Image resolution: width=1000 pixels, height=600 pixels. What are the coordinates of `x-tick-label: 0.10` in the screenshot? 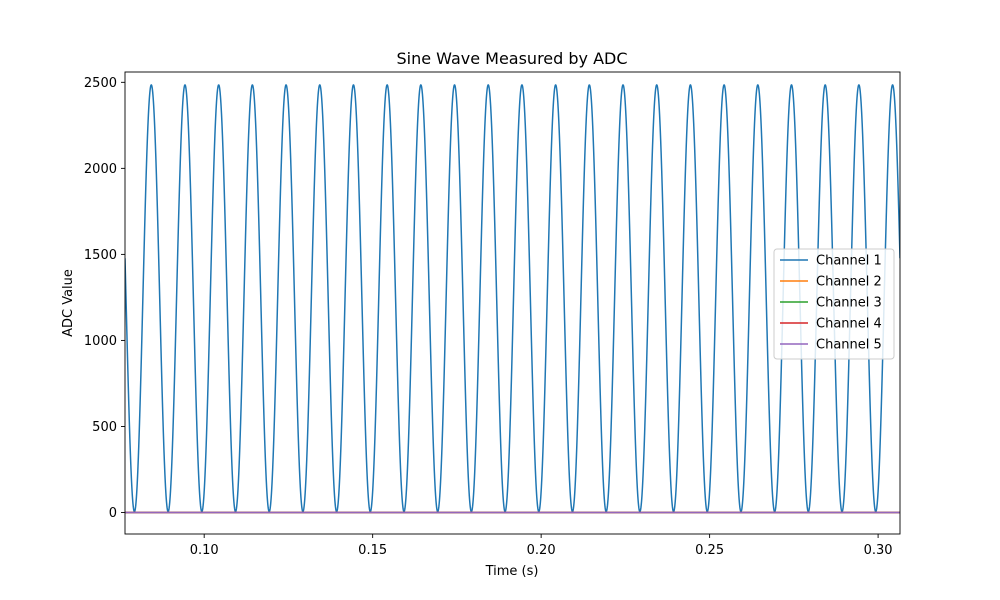 It's located at (204, 550).